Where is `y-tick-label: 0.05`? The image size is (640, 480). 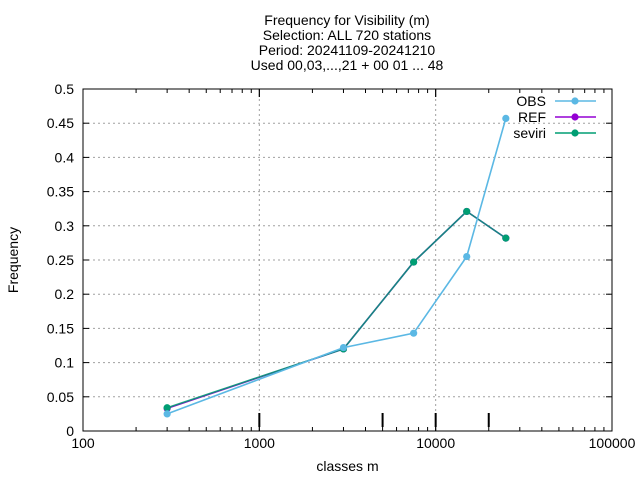
y-tick-label: 0.05 is located at coordinates (60, 397).